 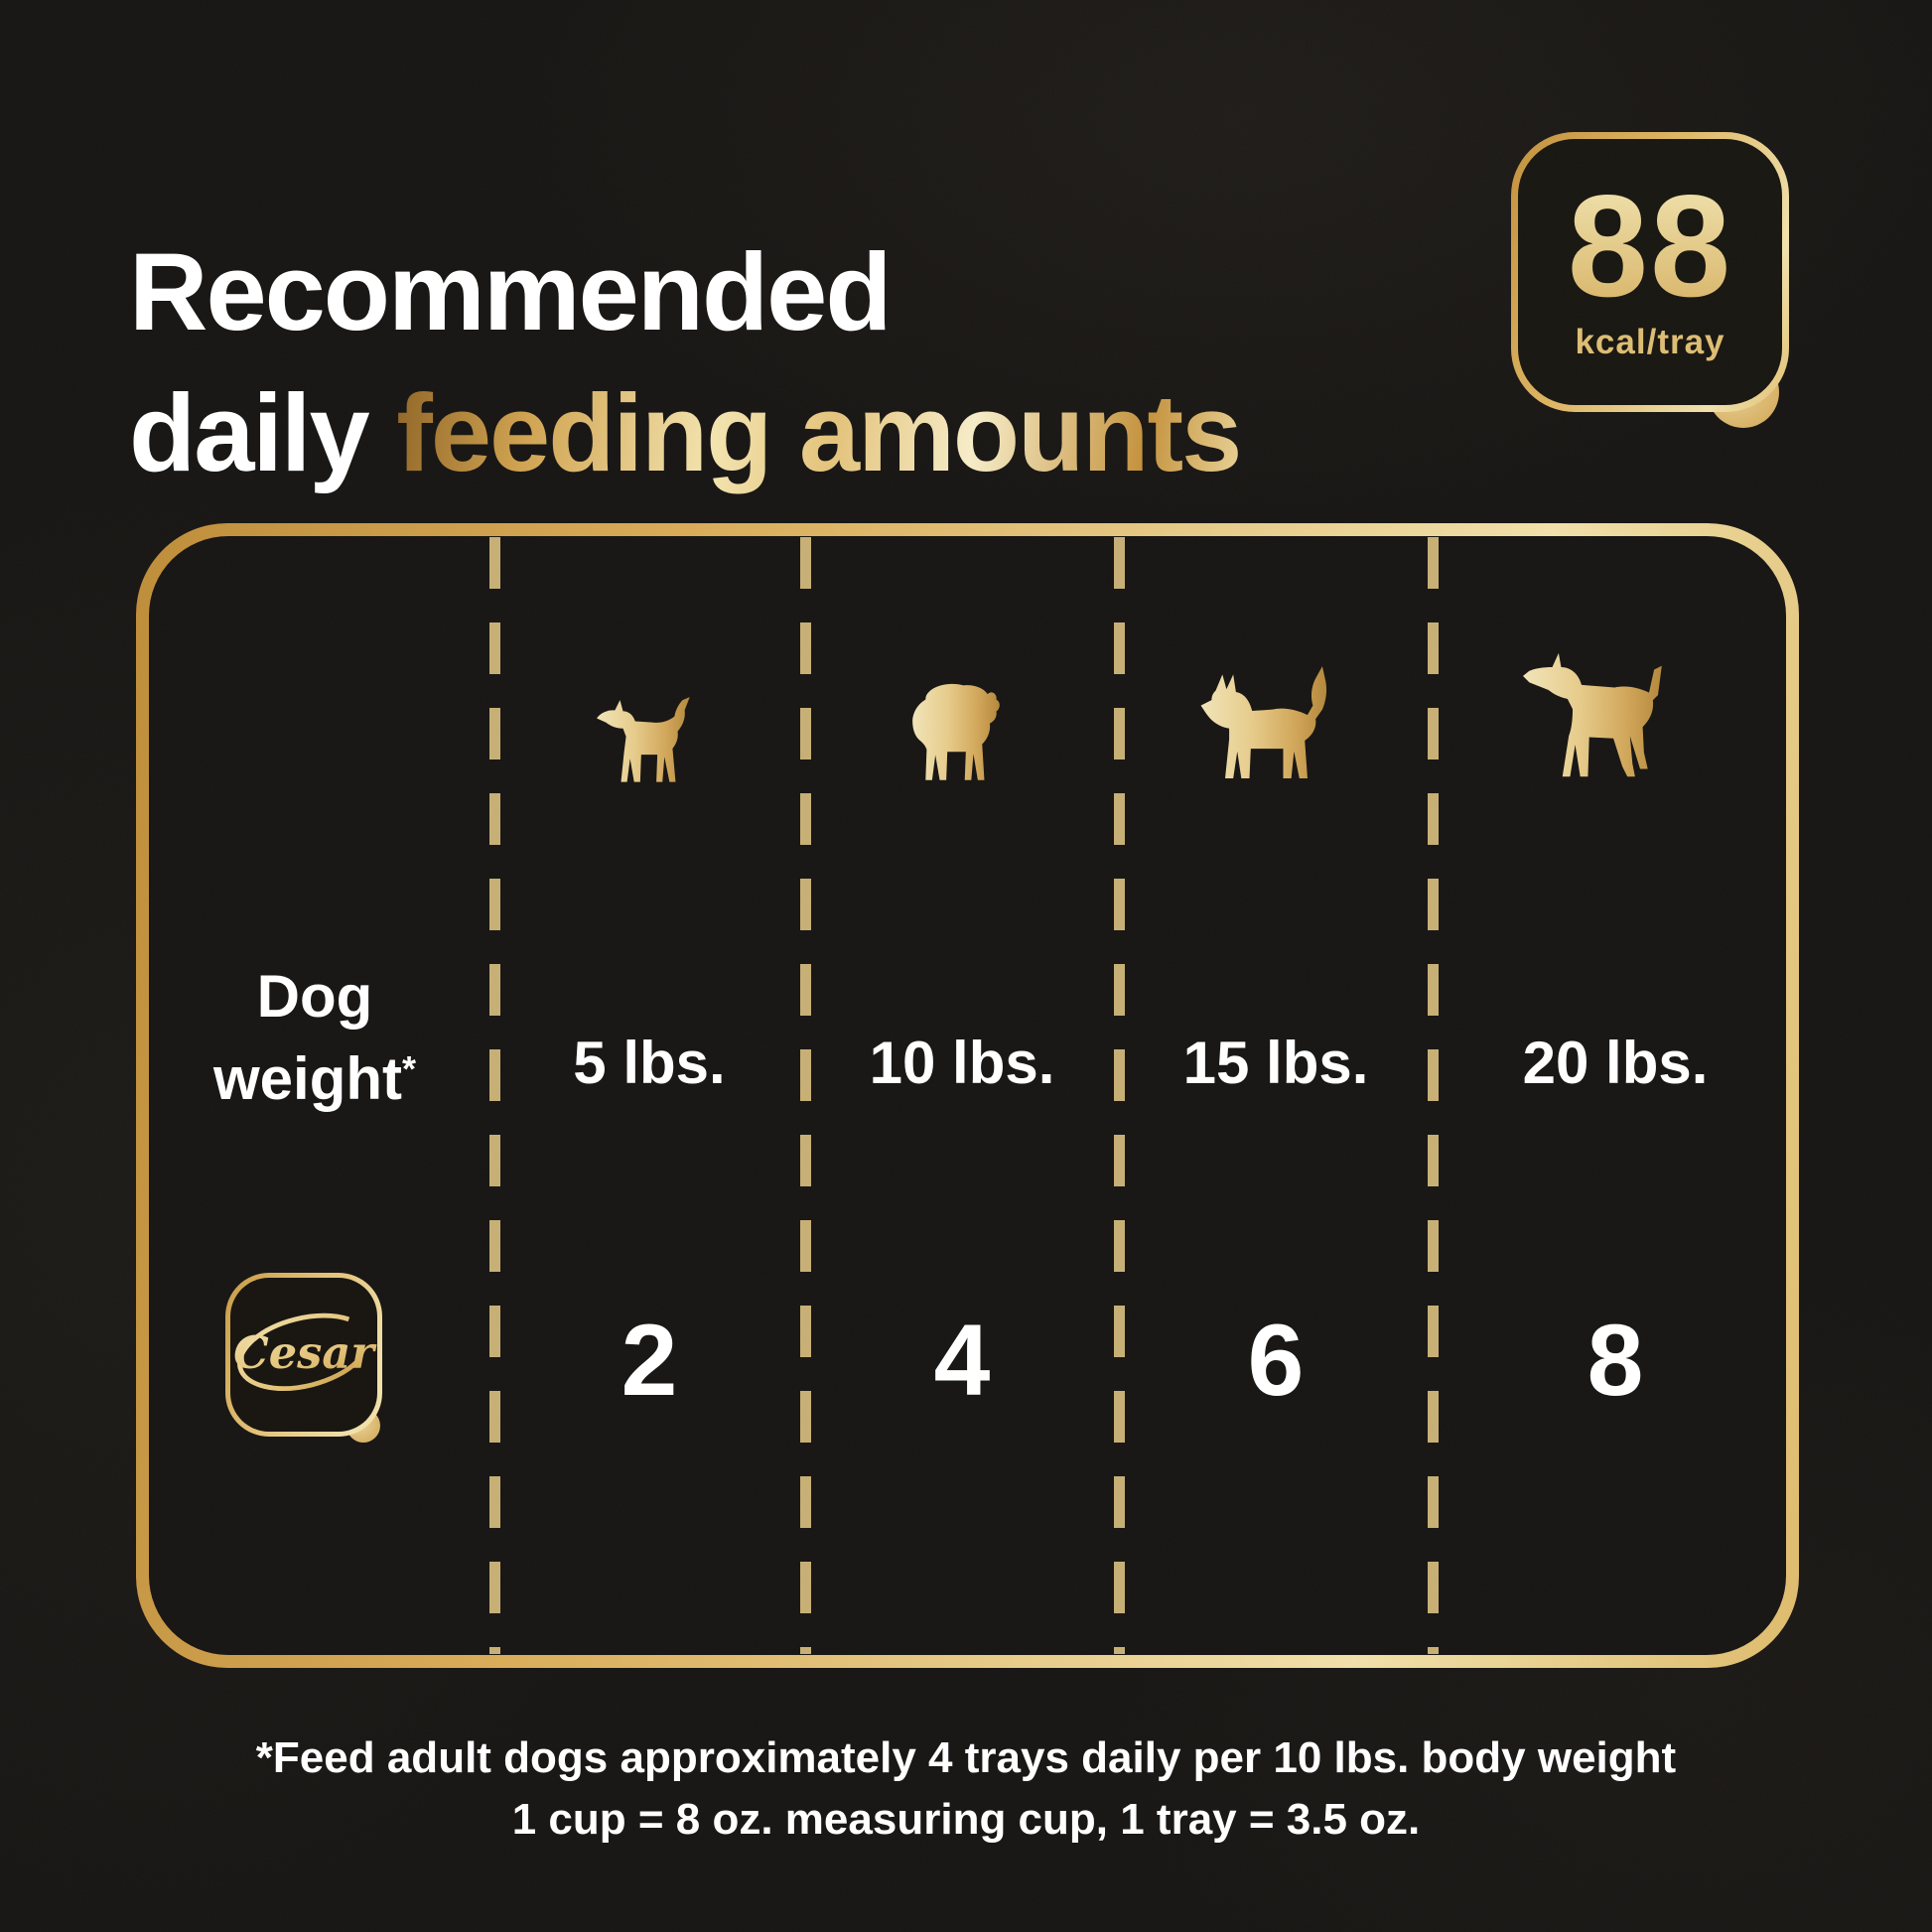 I want to click on kcal-badge: 88 kcal/tray, so click(x=1650, y=280).